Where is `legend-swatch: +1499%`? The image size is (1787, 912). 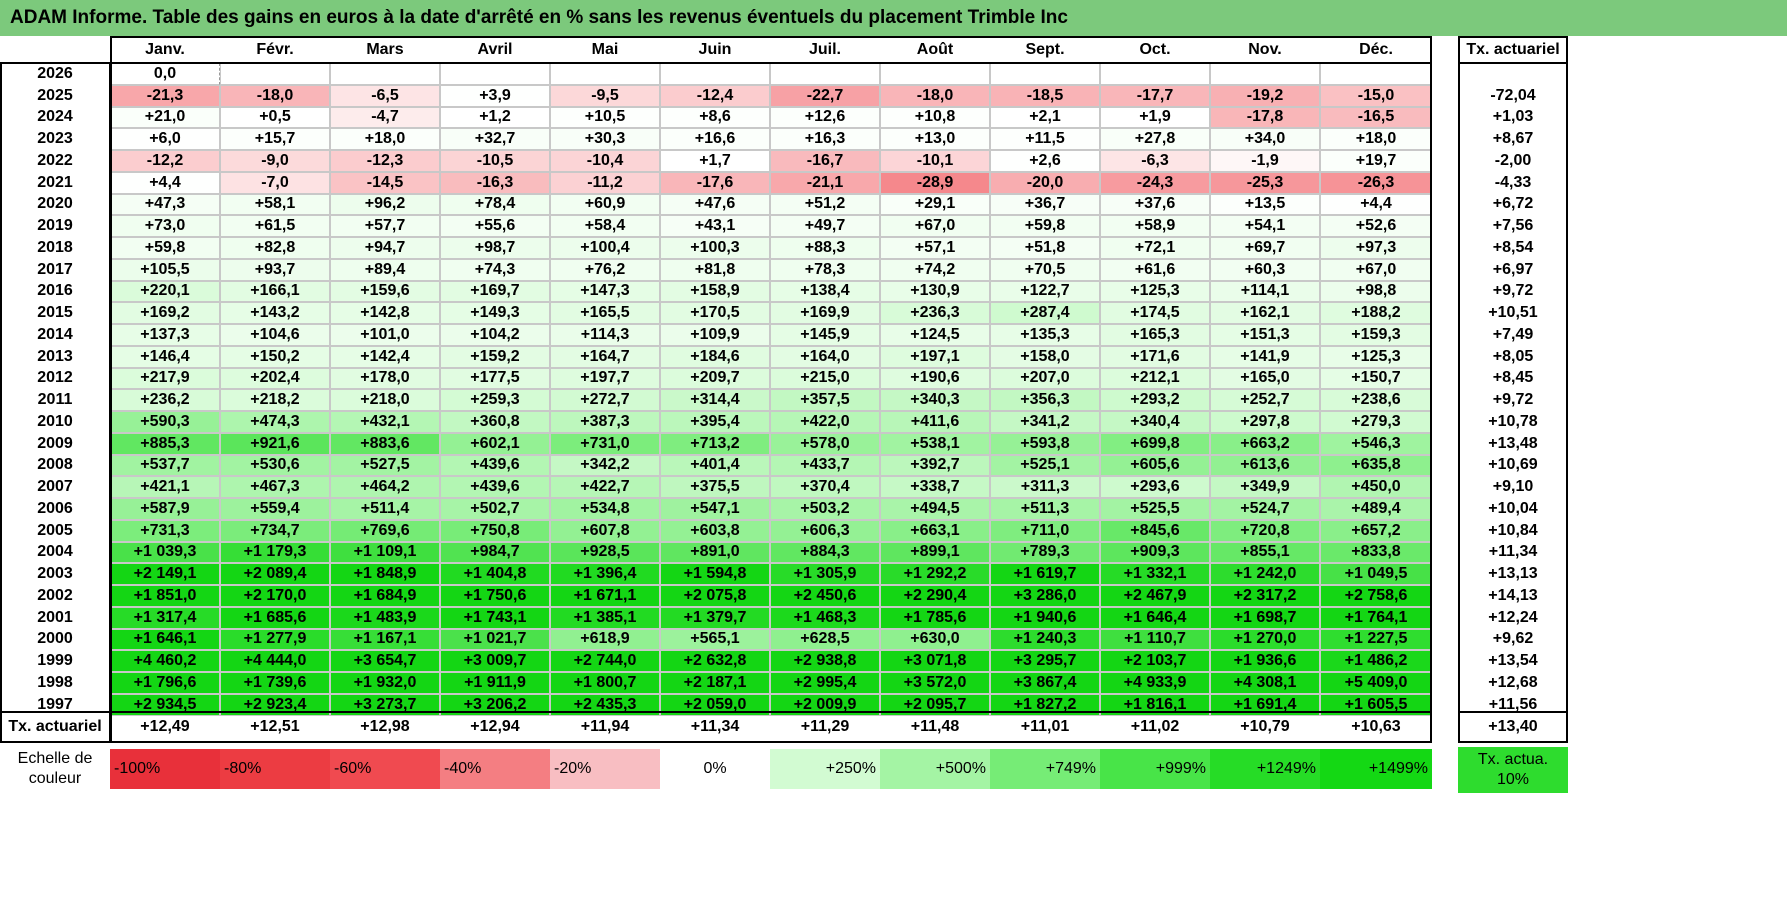 legend-swatch: +1499% is located at coordinates (1376, 769).